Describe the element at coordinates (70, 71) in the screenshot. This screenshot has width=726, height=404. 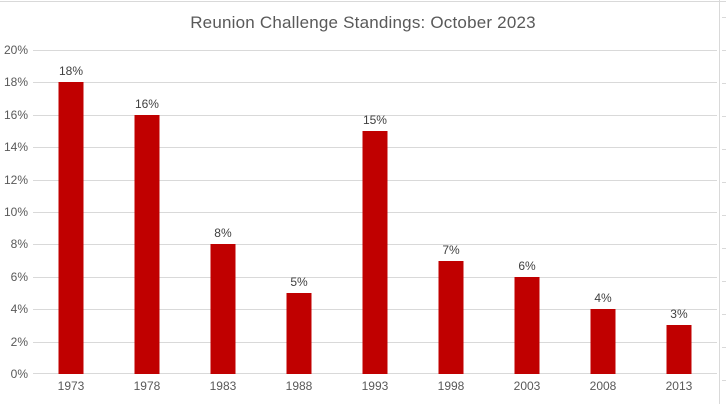
I see `data-label-1973: 18%` at that location.